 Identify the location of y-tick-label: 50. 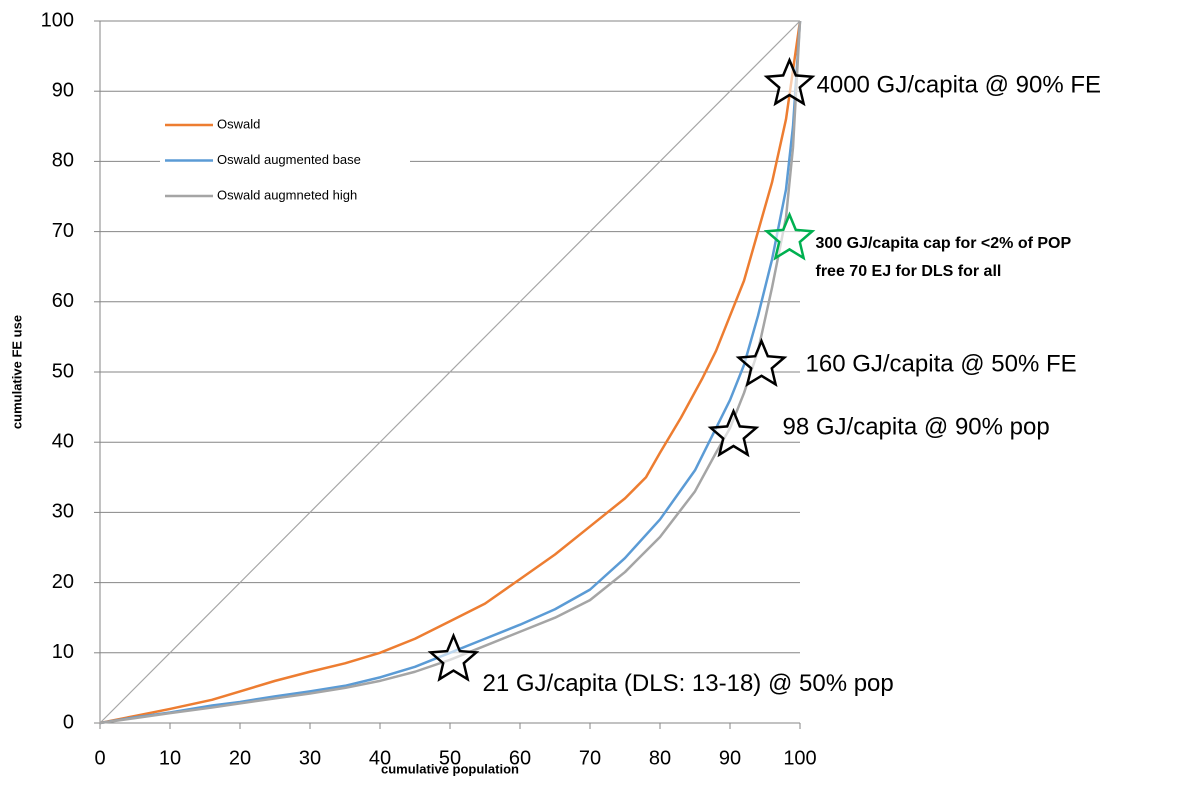
(63, 371).